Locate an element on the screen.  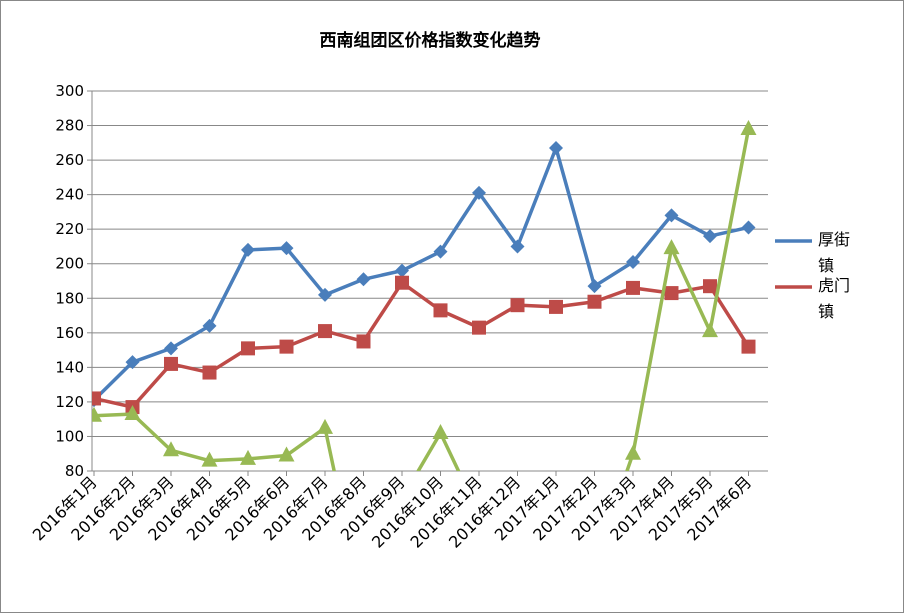
y-tick-label: 220 is located at coordinates (69, 229).